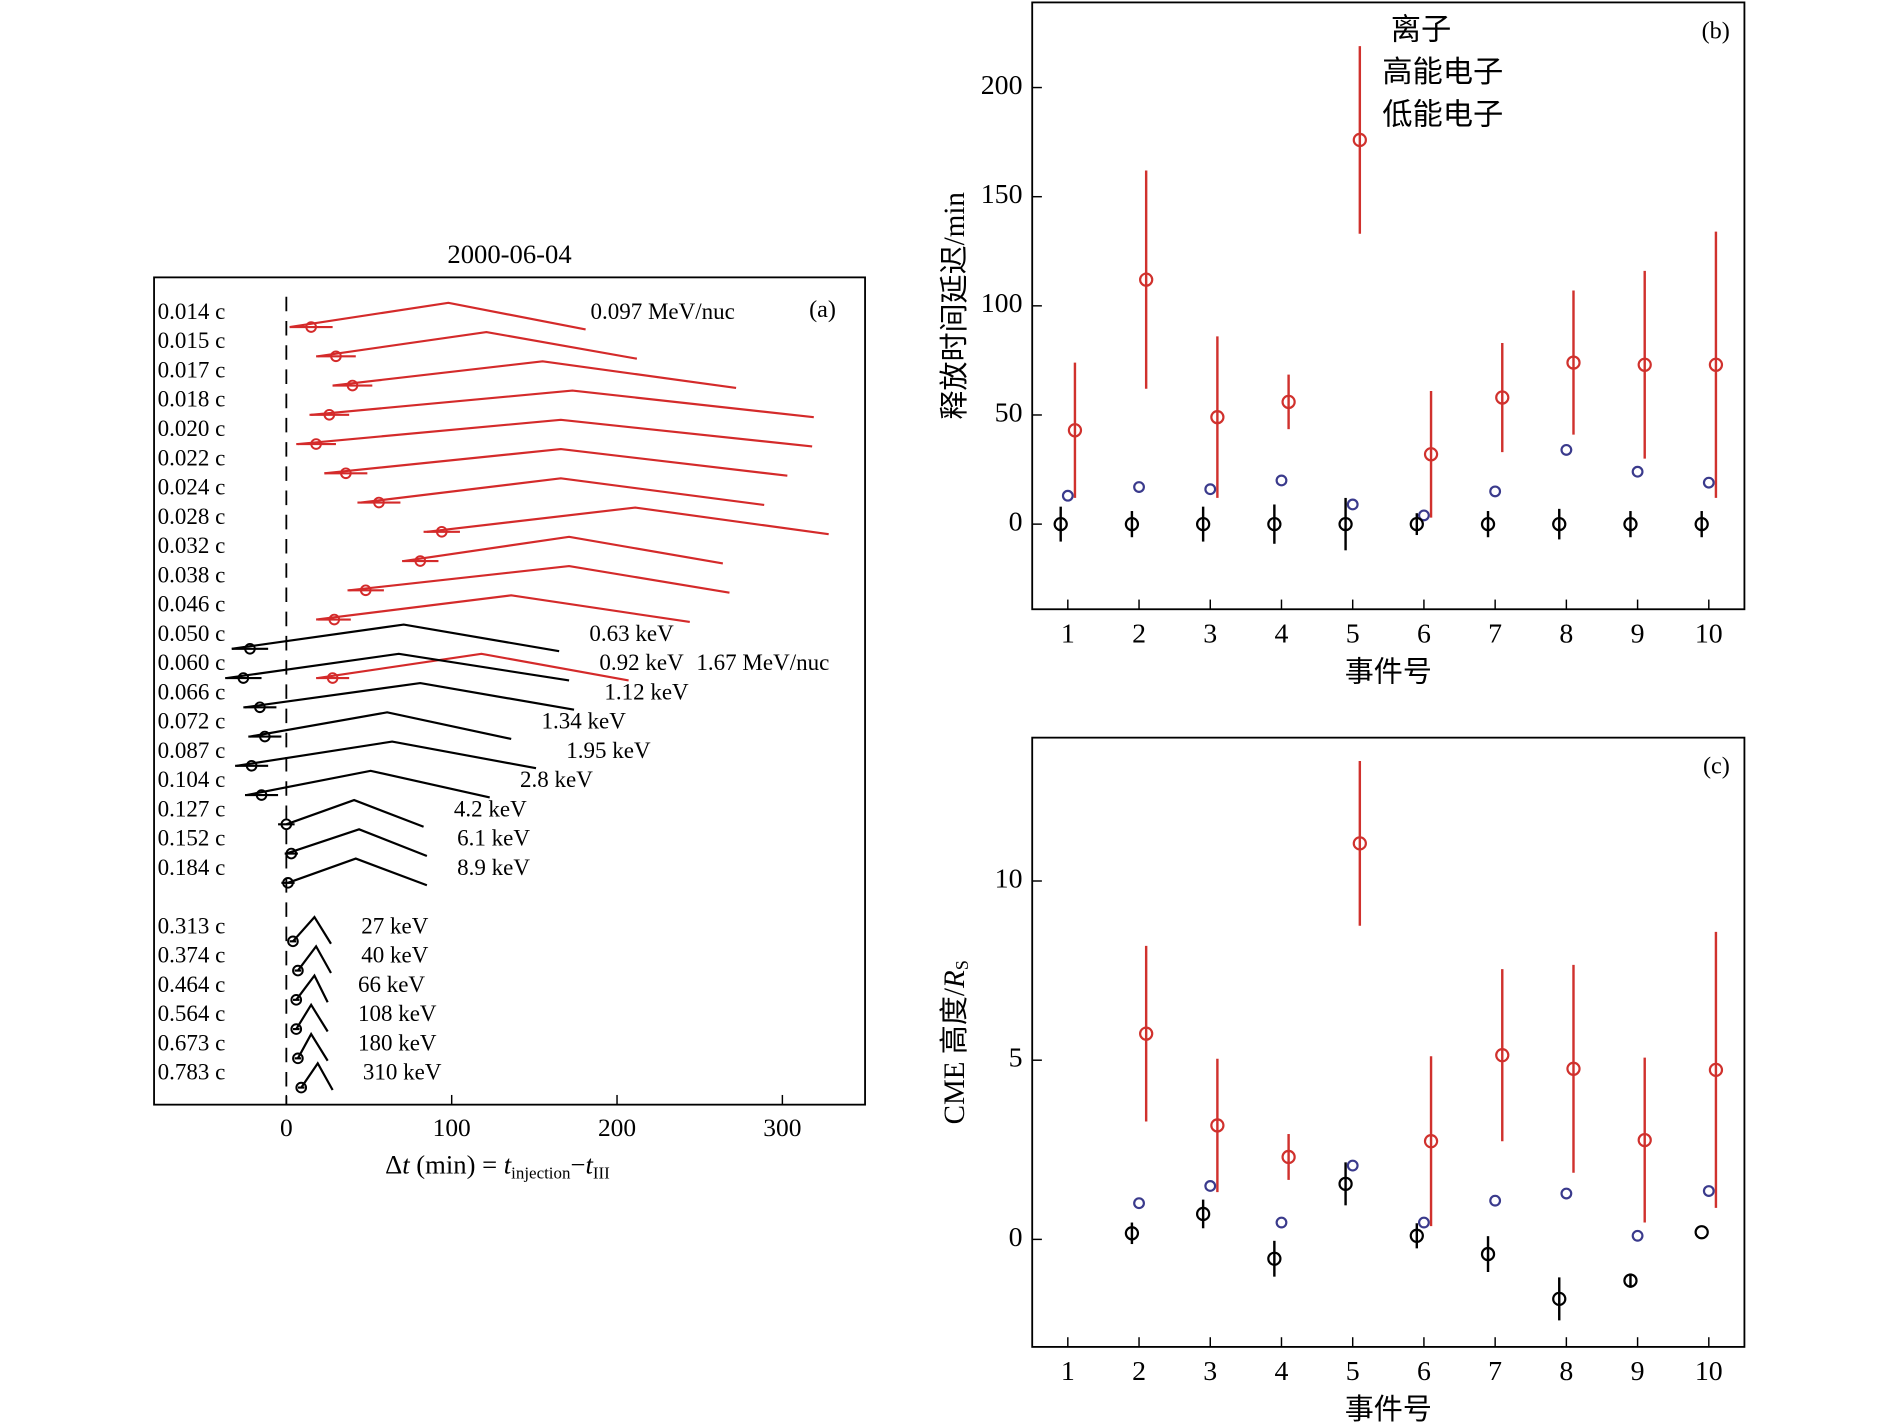  Describe the element at coordinates (402, 1072) in the screenshot. I see `energy-label: 310 keV` at that location.